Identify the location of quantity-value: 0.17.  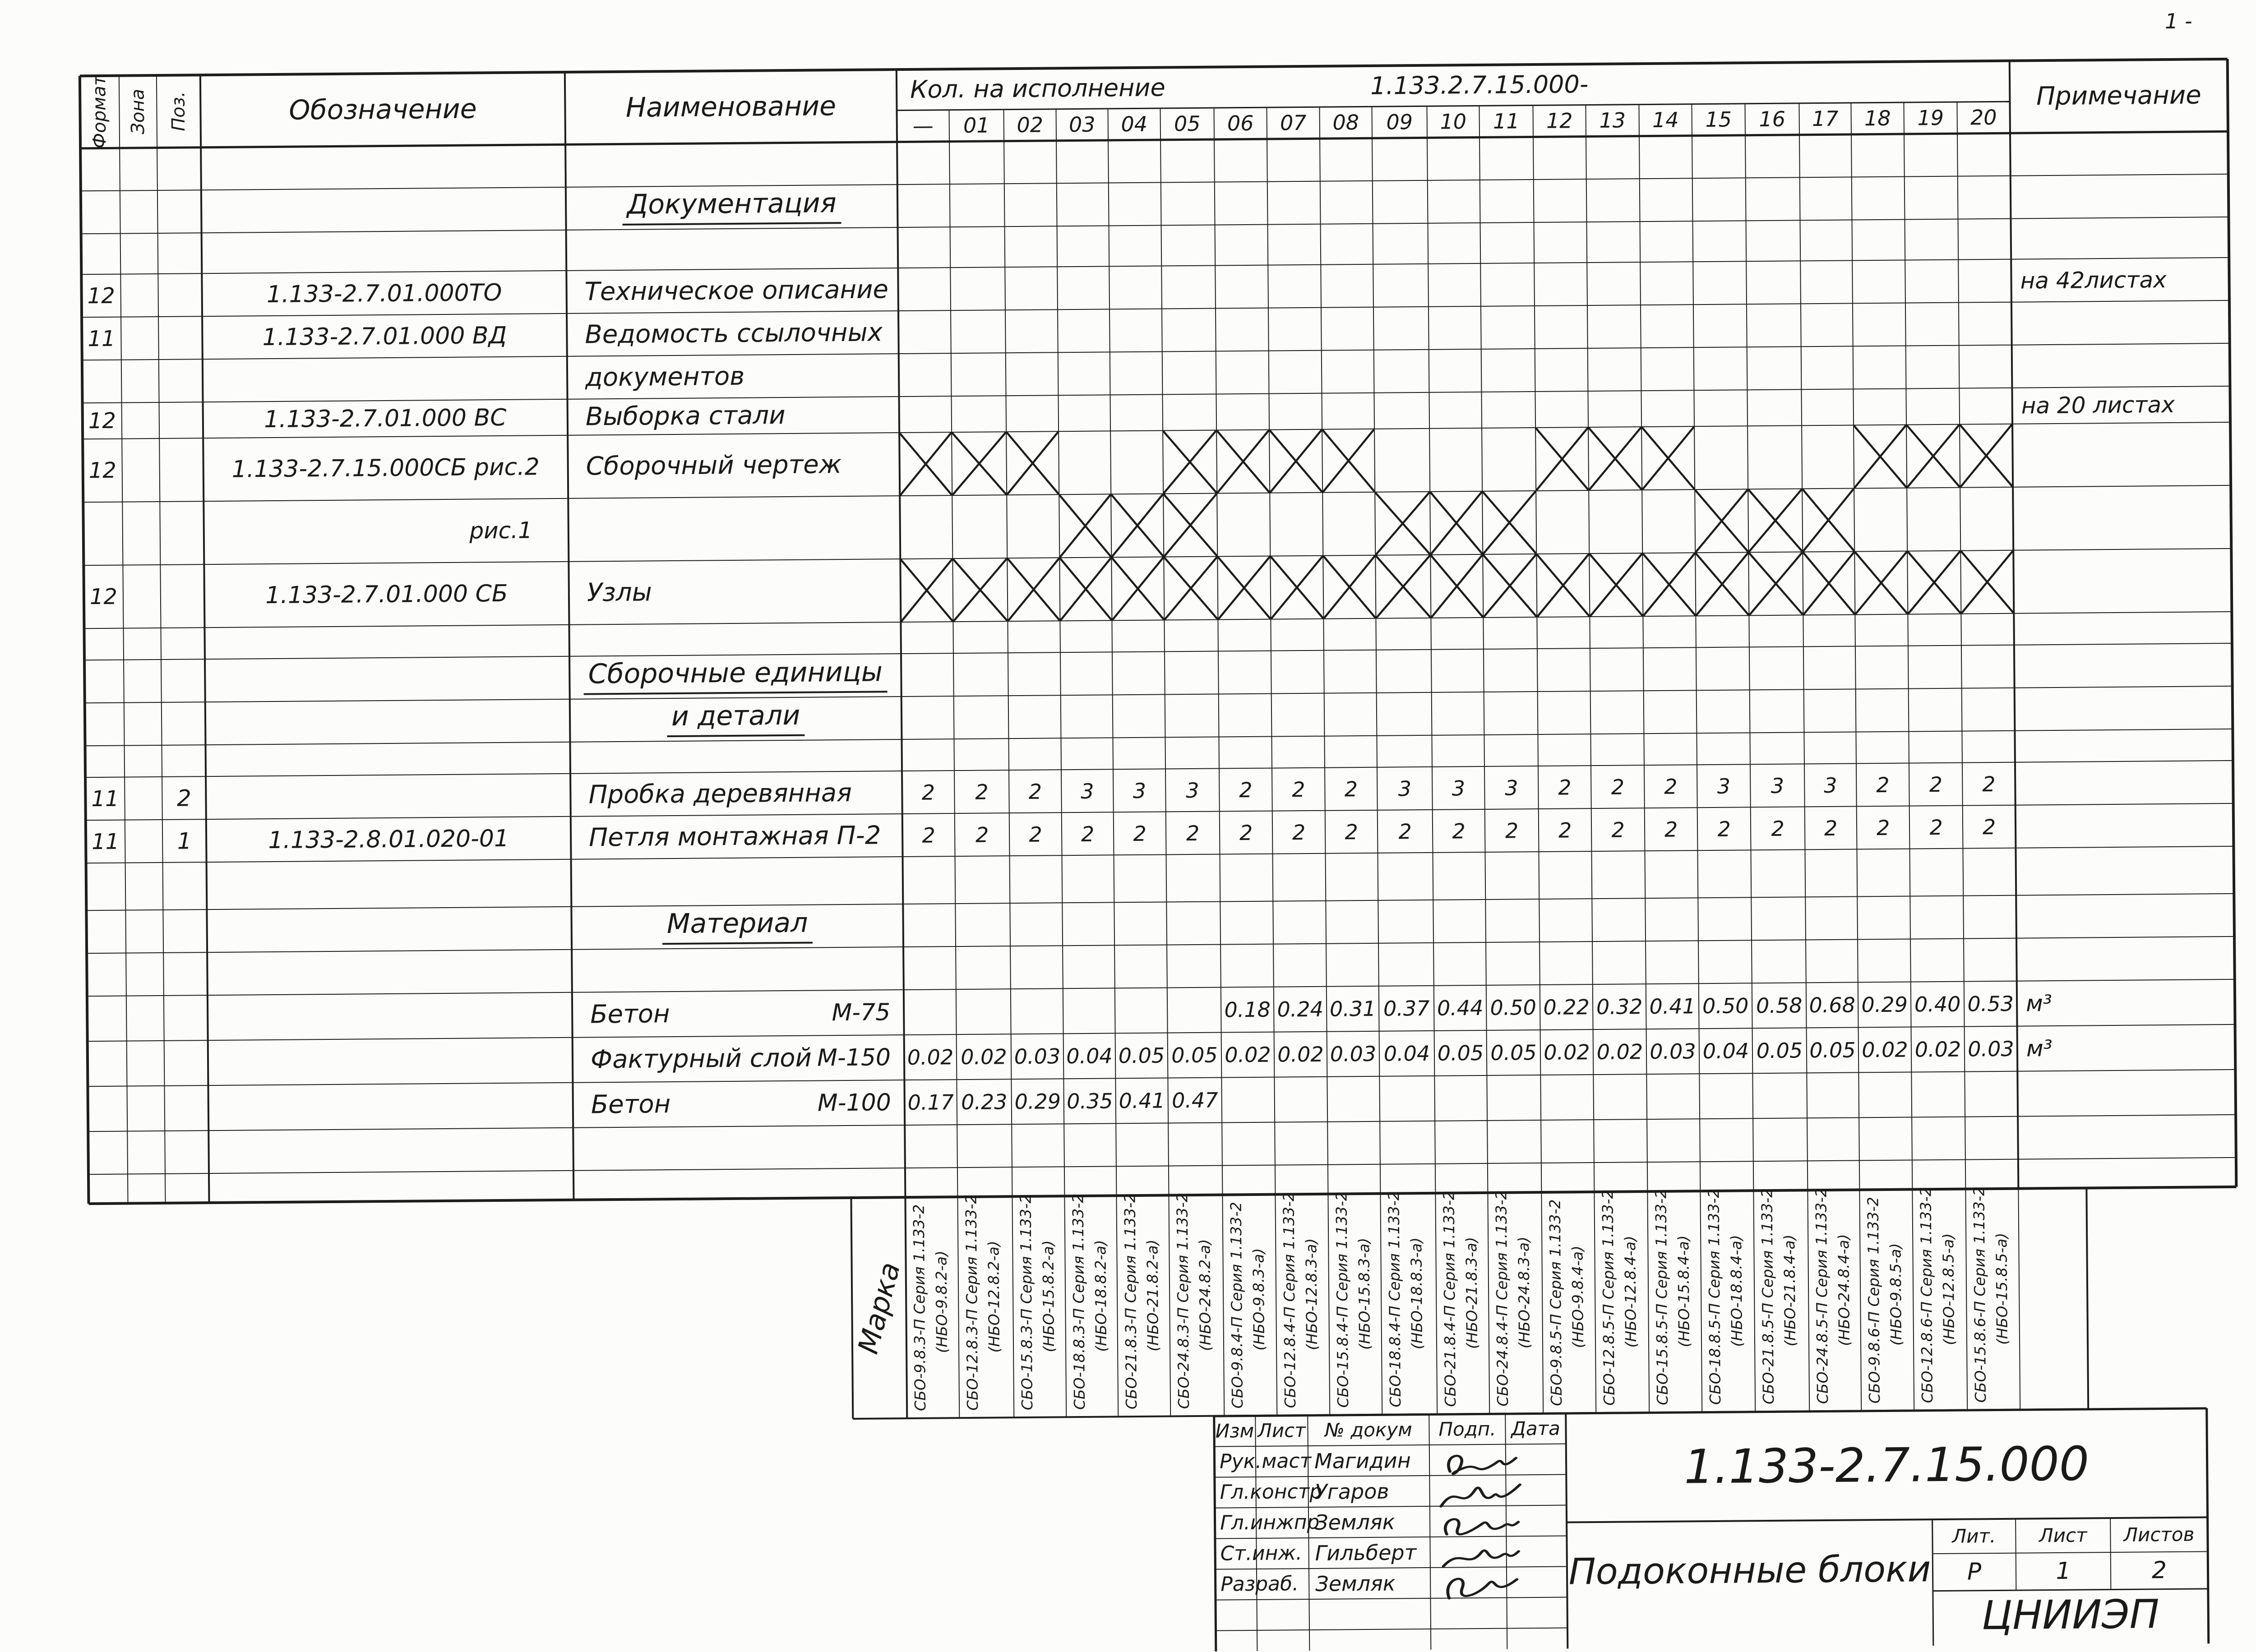
(930, 1102).